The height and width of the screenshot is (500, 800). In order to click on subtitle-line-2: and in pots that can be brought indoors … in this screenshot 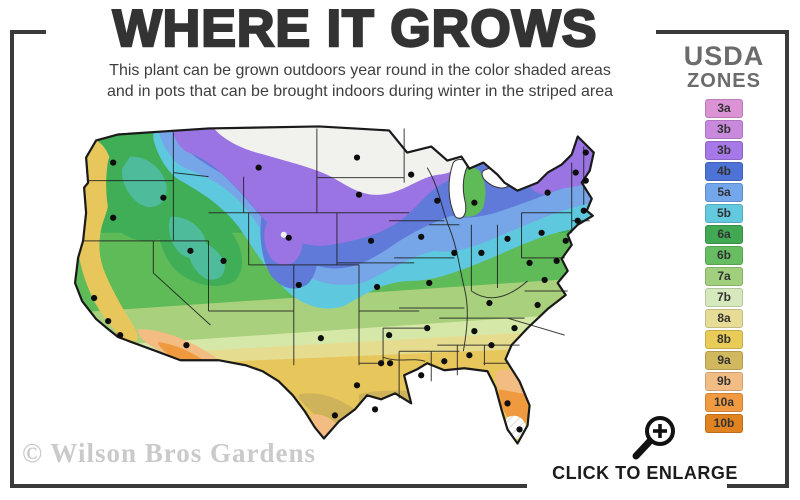, I will do `click(360, 91)`.